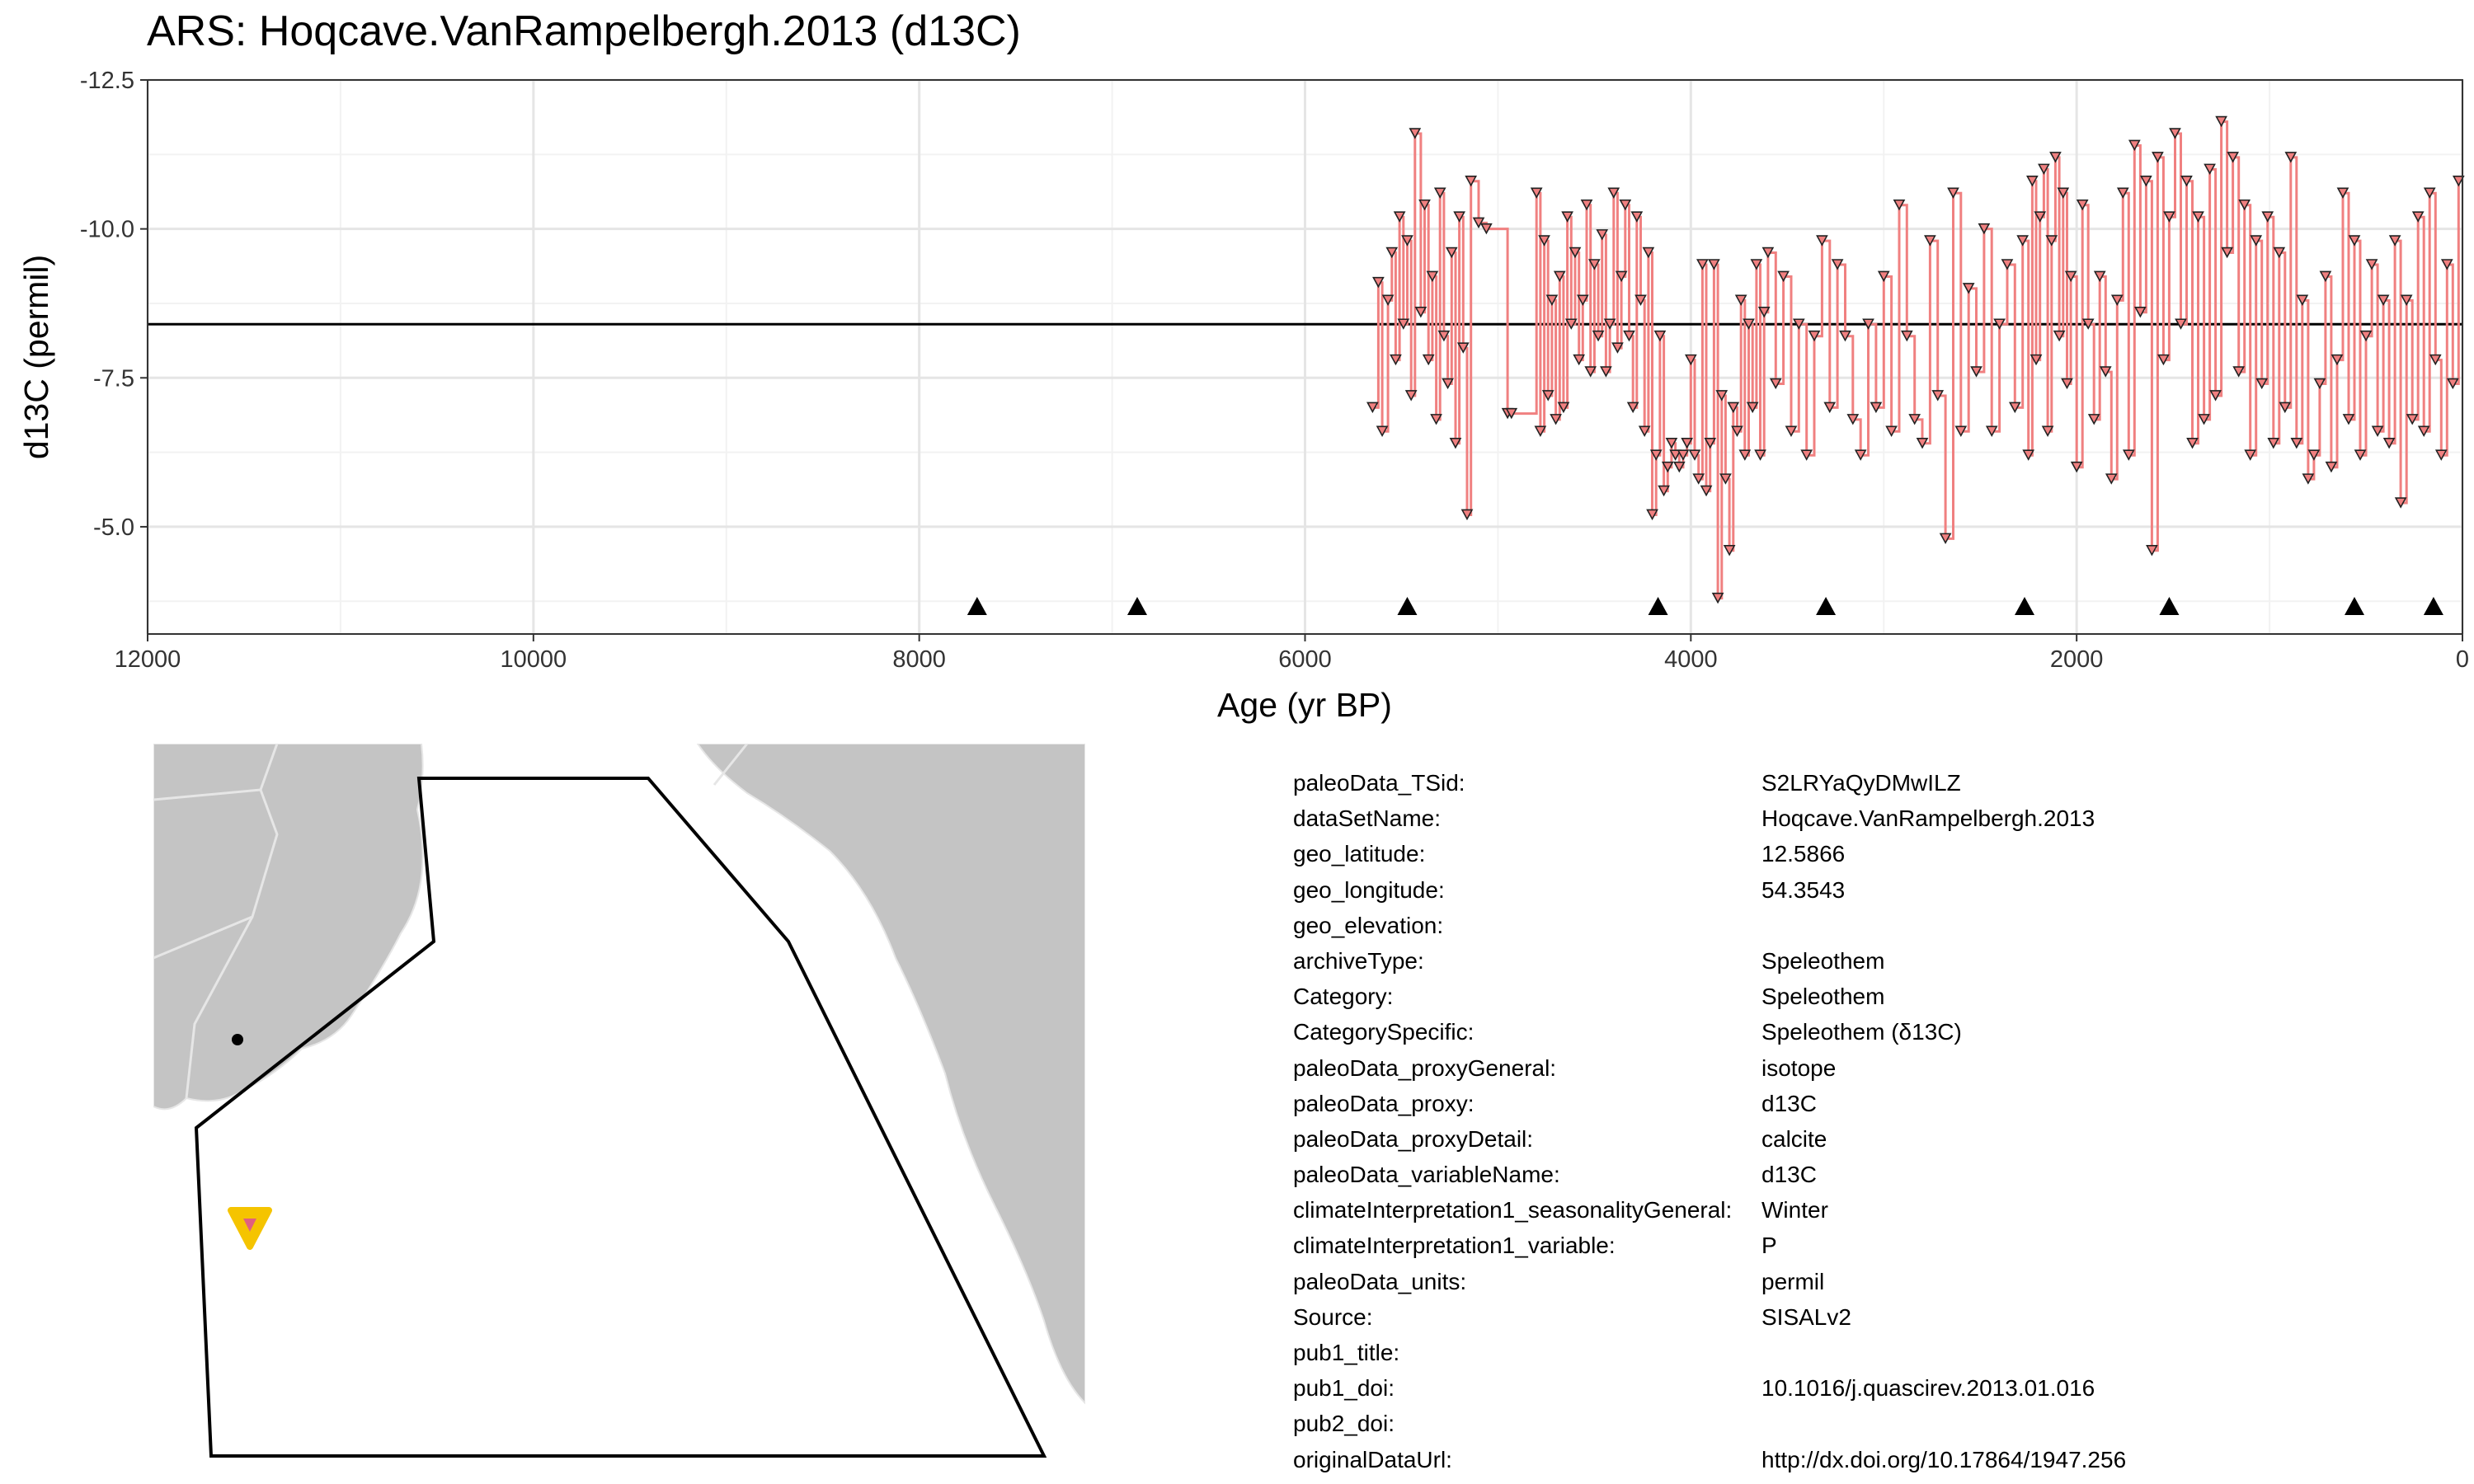 Image resolution: width=2474 pixels, height=1484 pixels. Describe the element at coordinates (36, 357) in the screenshot. I see `y-axis-title: d13C (permil)` at that location.